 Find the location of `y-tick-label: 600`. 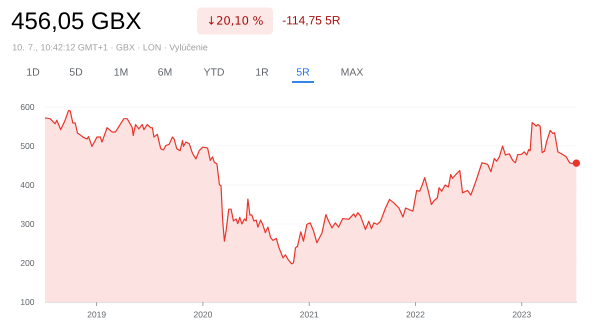

y-tick-label: 600 is located at coordinates (27, 107).